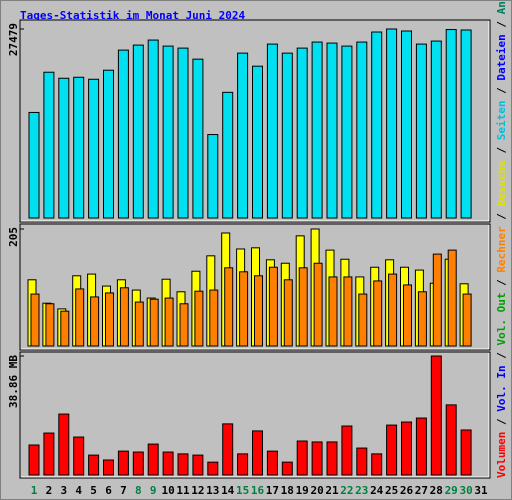 The image size is (512, 500). What do you see at coordinates (481, 490) in the screenshot?
I see `x-tick-label: 31` at bounding box center [481, 490].